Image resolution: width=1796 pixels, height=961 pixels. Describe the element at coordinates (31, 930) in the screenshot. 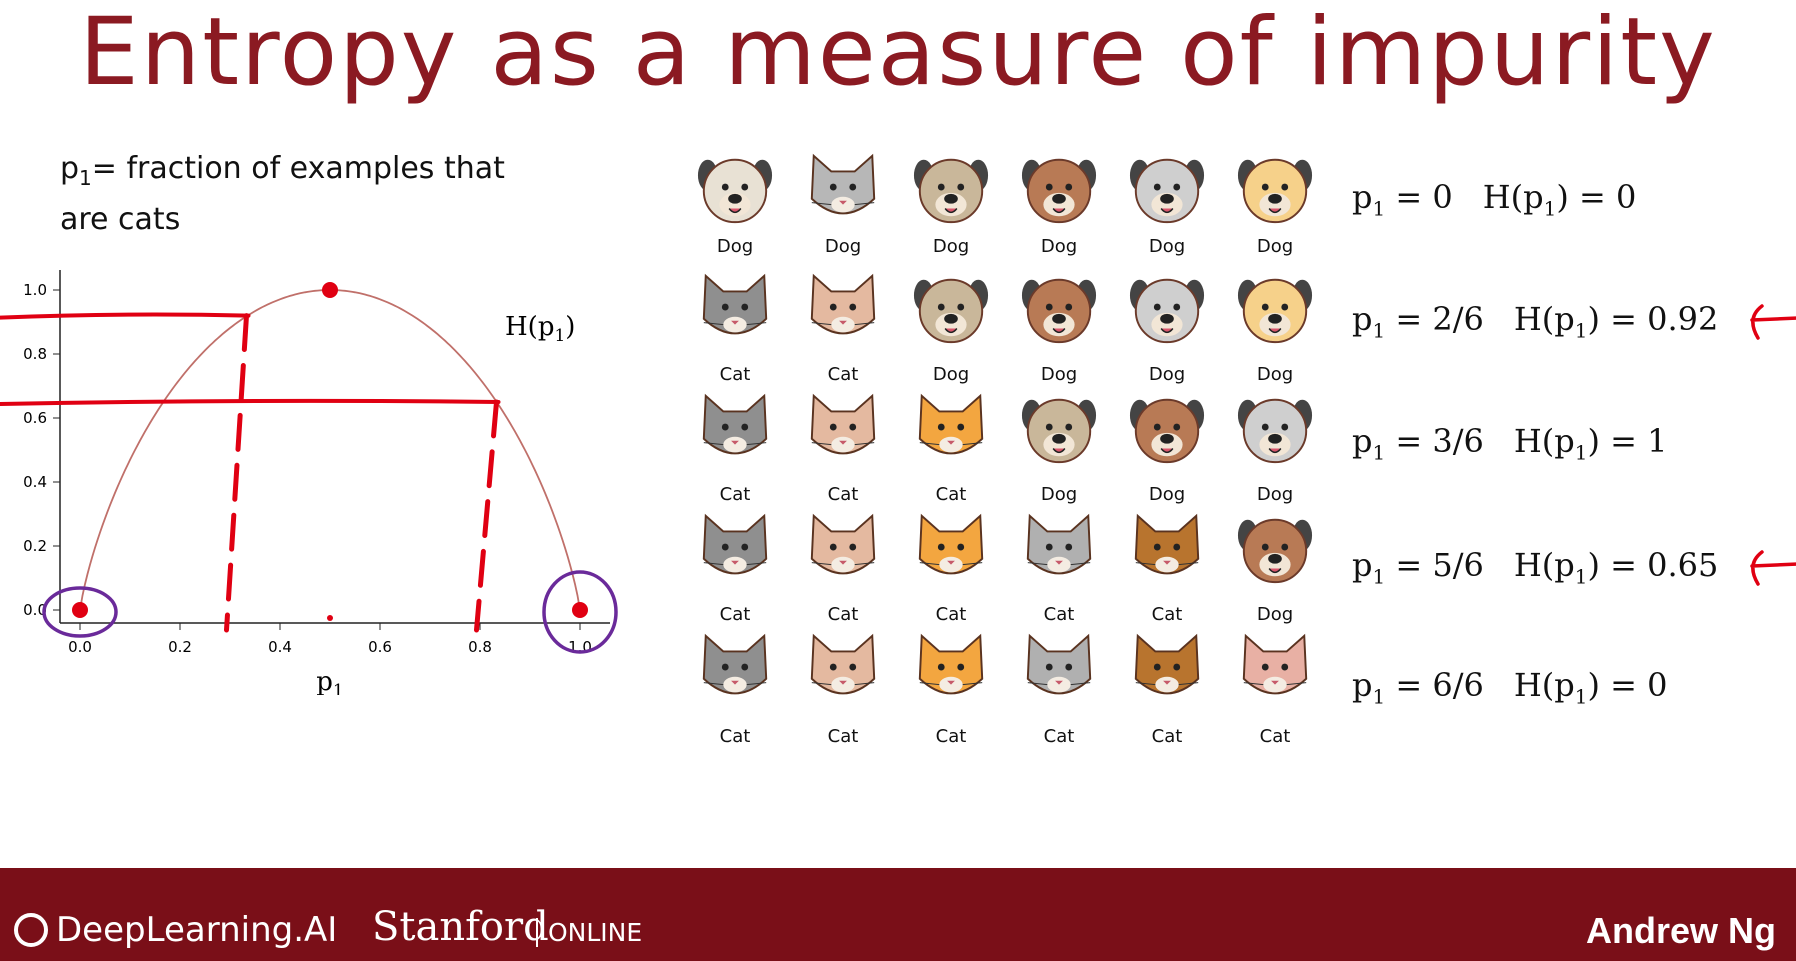

I see `deeplearning-logo-icon` at that location.